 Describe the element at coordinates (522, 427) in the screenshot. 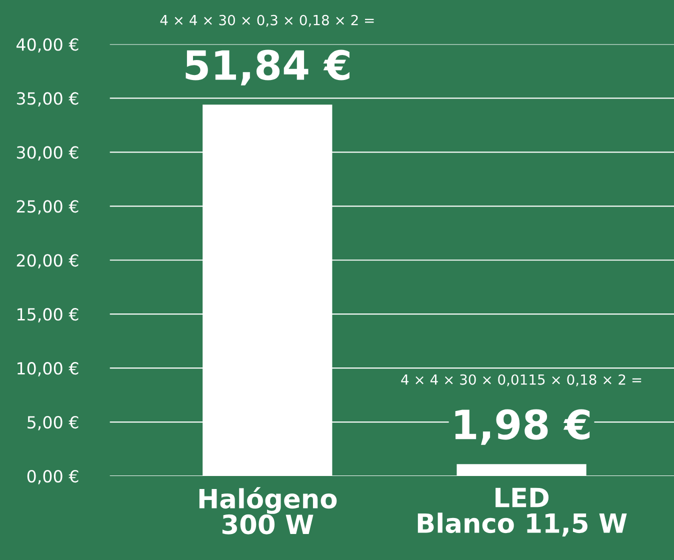

I see `annotation: 1,98 €` at that location.